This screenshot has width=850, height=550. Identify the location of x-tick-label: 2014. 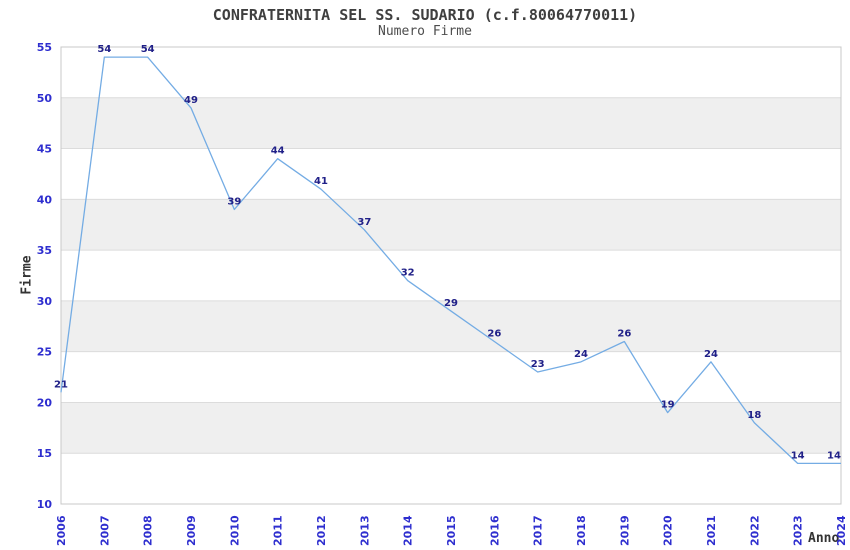
(408, 530).